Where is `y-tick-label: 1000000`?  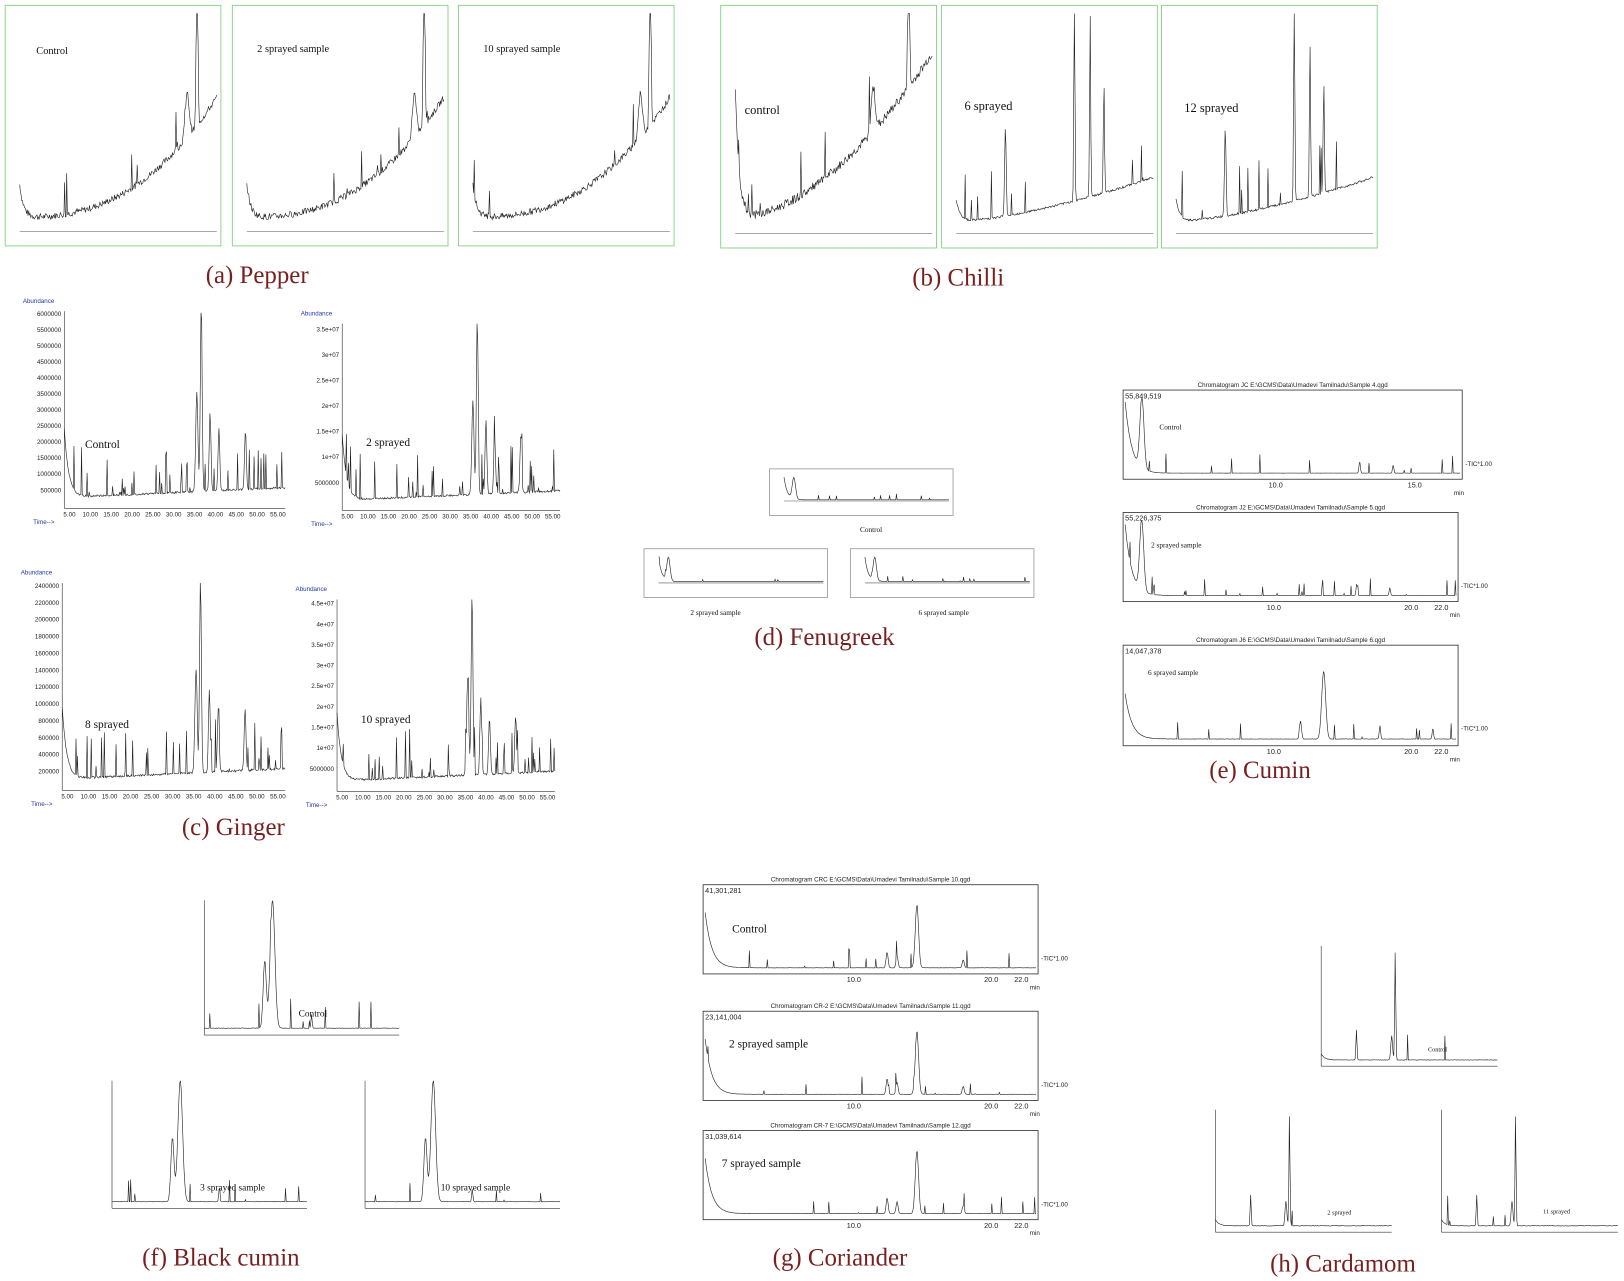 y-tick-label: 1000000 is located at coordinates (47, 704).